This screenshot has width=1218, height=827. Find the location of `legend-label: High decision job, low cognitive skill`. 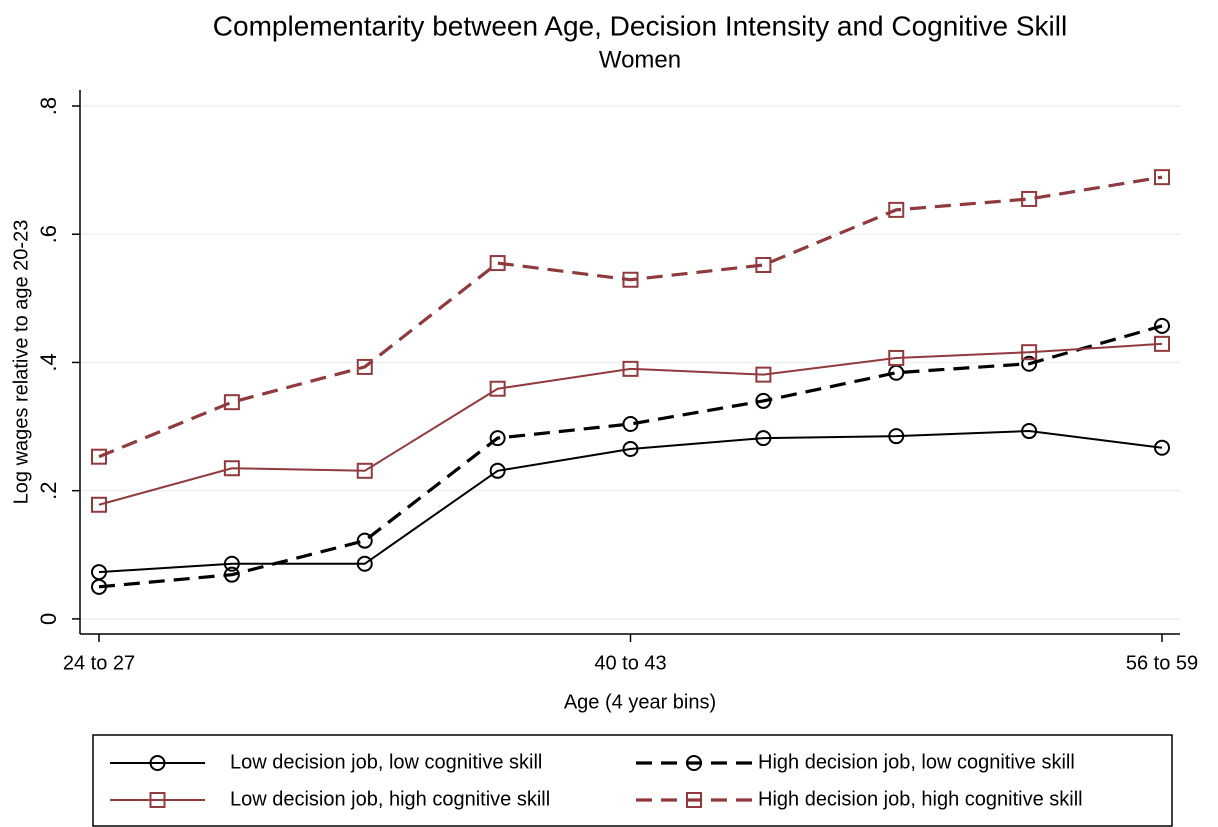

legend-label: High decision job, low cognitive skill is located at coordinates (916, 762).